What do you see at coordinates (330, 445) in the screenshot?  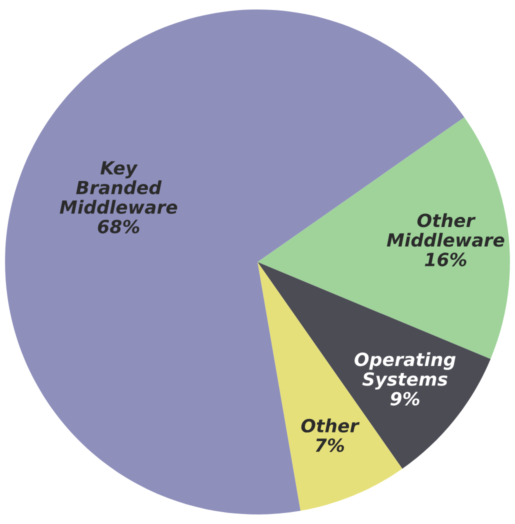 I see `data-label: 7%` at bounding box center [330, 445].